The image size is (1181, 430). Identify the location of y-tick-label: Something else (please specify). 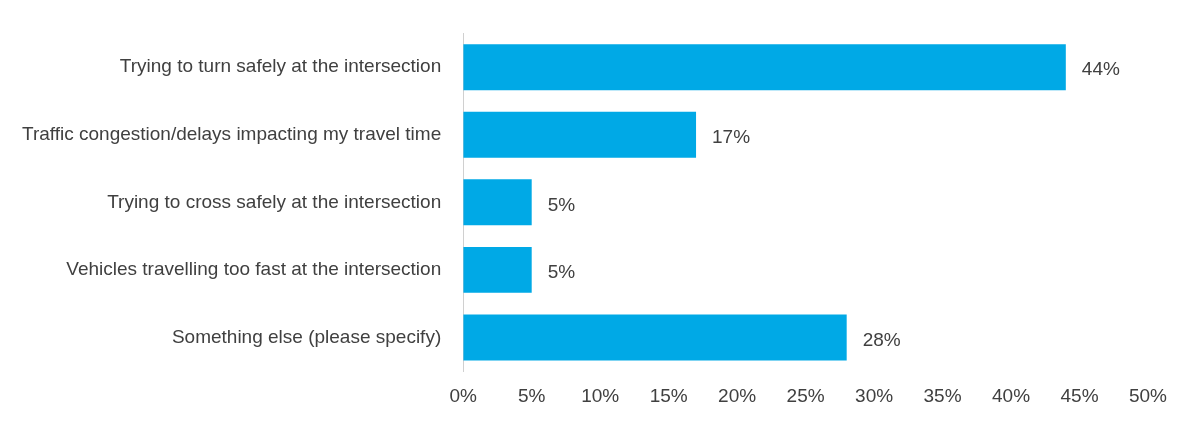
(306, 336).